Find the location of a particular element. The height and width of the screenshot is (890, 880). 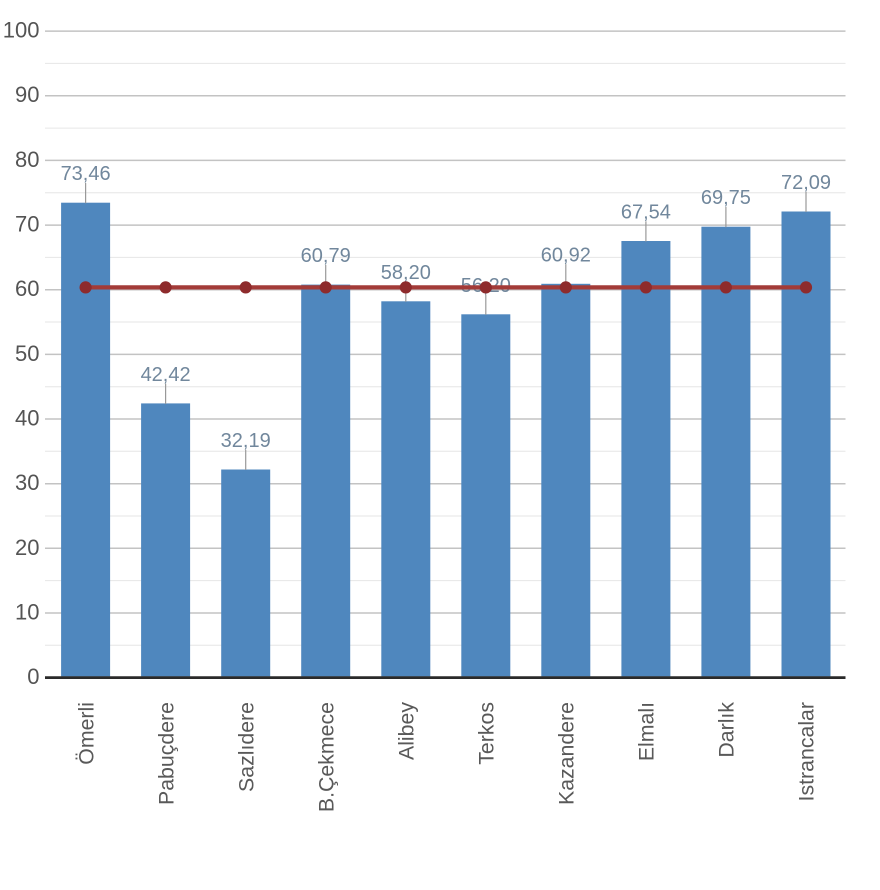

svg-text: 70 is located at coordinates (27, 224).